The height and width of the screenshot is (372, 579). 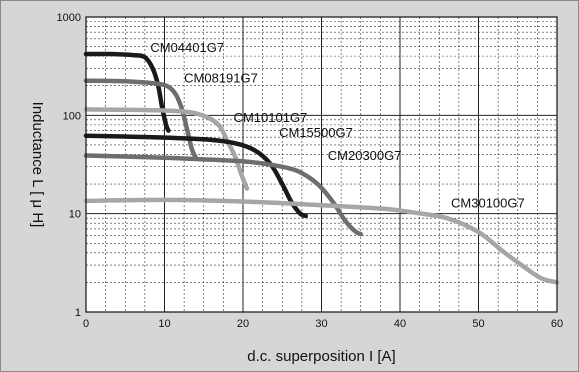 What do you see at coordinates (316, 132) in the screenshot?
I see `series-label-cm15500g7: CM15500G7` at bounding box center [316, 132].